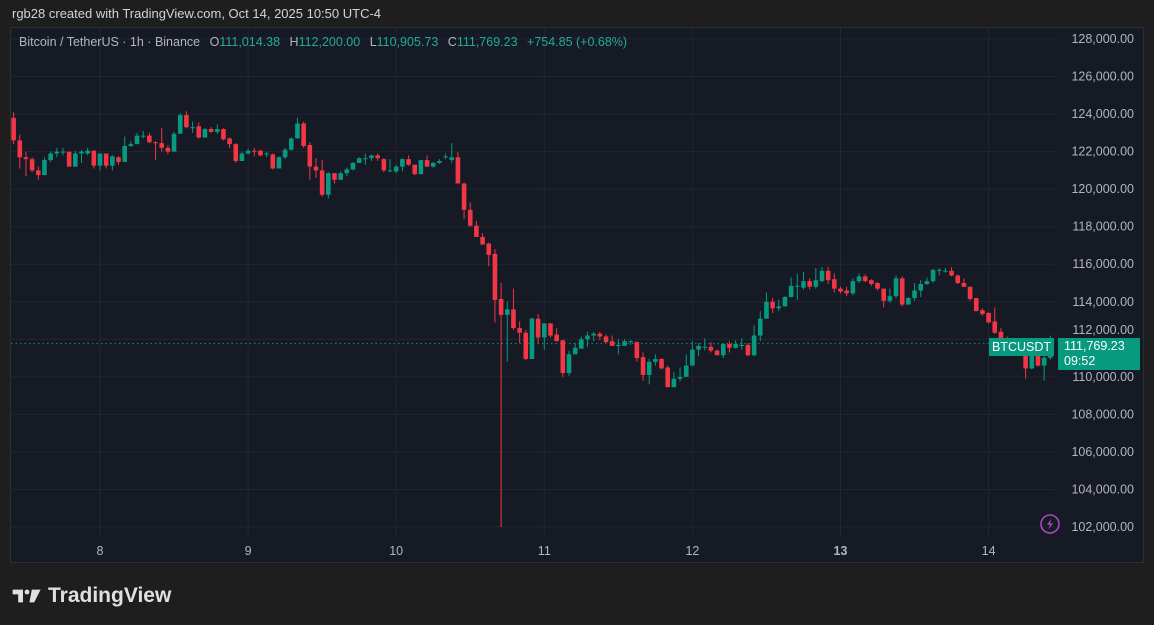 The width and height of the screenshot is (1154, 625). Describe the element at coordinates (1080, 361) in the screenshot. I see `bar-countdown: 09:52` at that location.